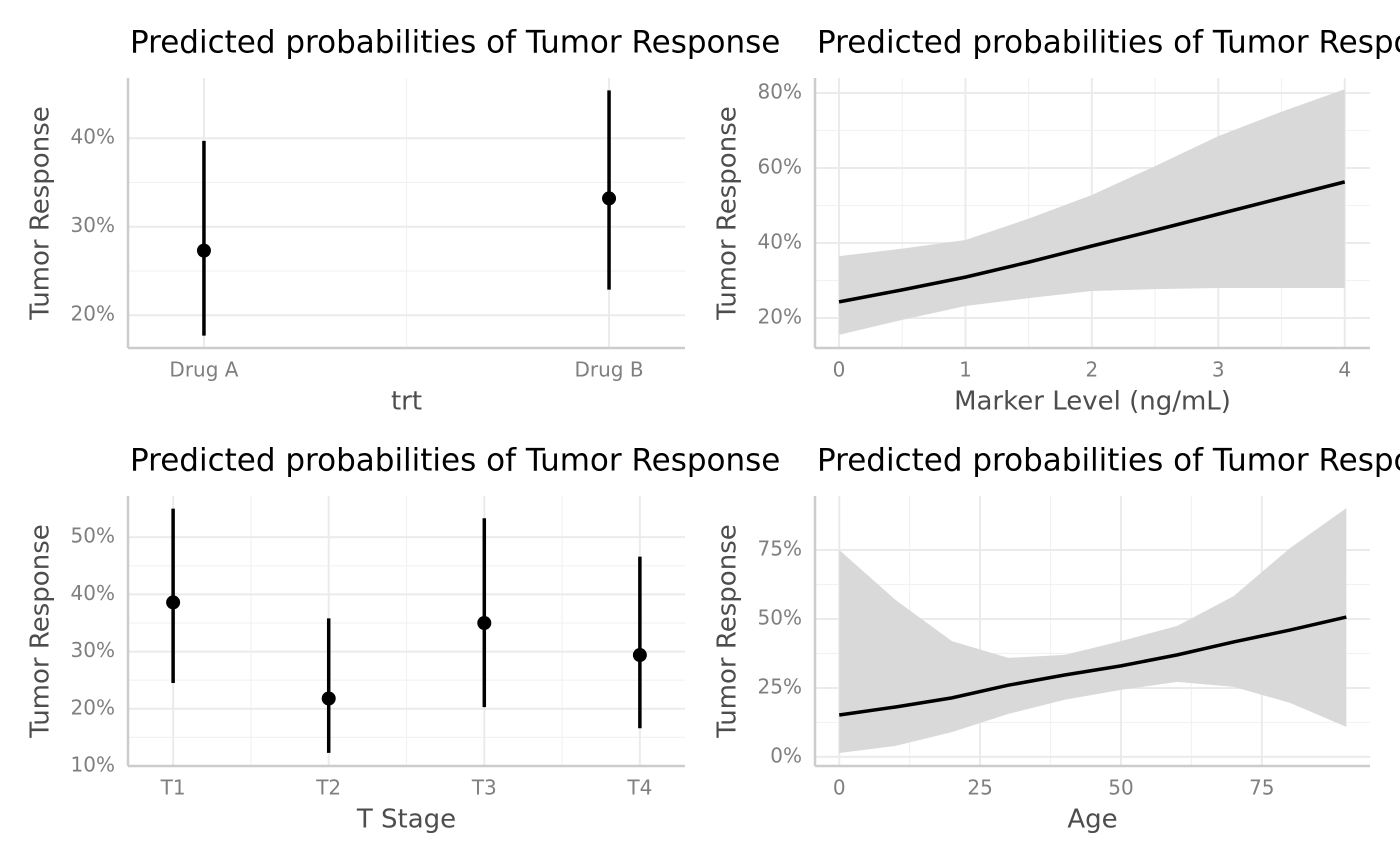 The image size is (1400, 865). What do you see at coordinates (173, 788) in the screenshot?
I see `x-tick-label: T1` at bounding box center [173, 788].